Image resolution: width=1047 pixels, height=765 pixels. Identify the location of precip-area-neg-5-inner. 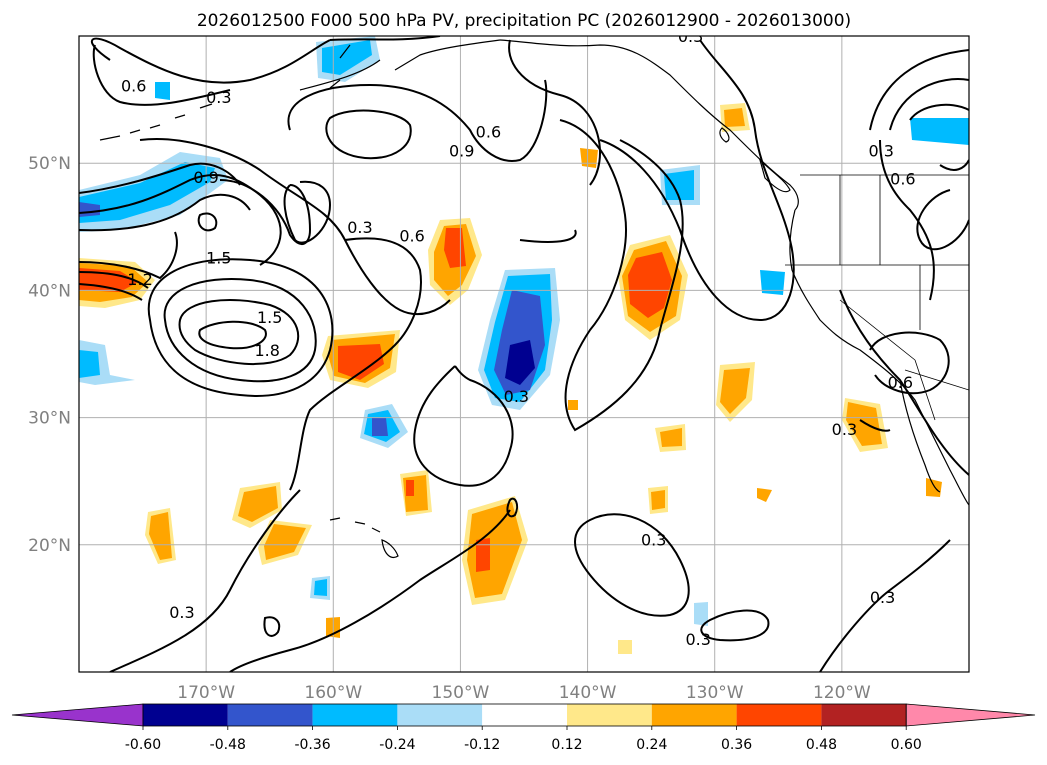
(520, 362).